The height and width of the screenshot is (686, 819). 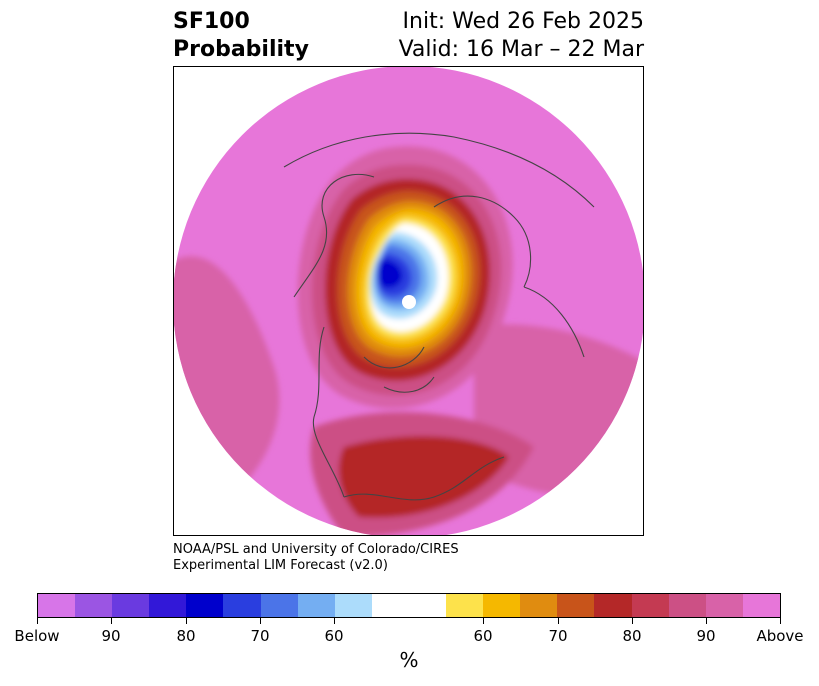 I want to click on colorbar-unit: %, so click(x=409, y=660).